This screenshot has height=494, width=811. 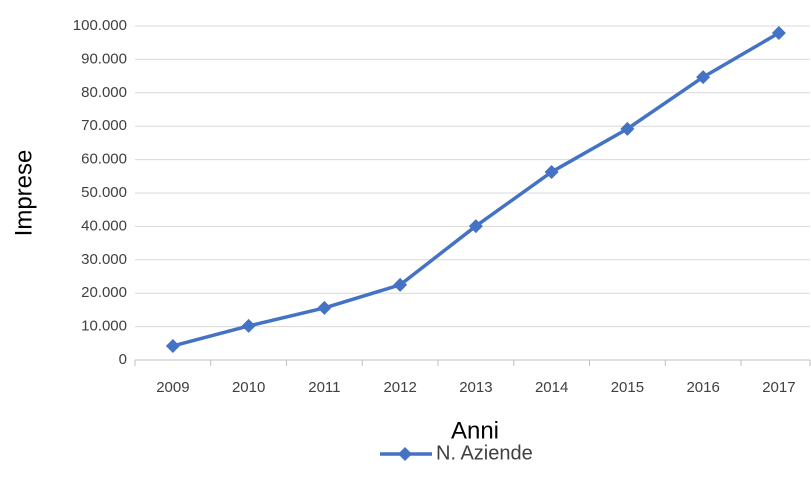 I want to click on y-tick-label: 80.000, so click(x=104, y=92).